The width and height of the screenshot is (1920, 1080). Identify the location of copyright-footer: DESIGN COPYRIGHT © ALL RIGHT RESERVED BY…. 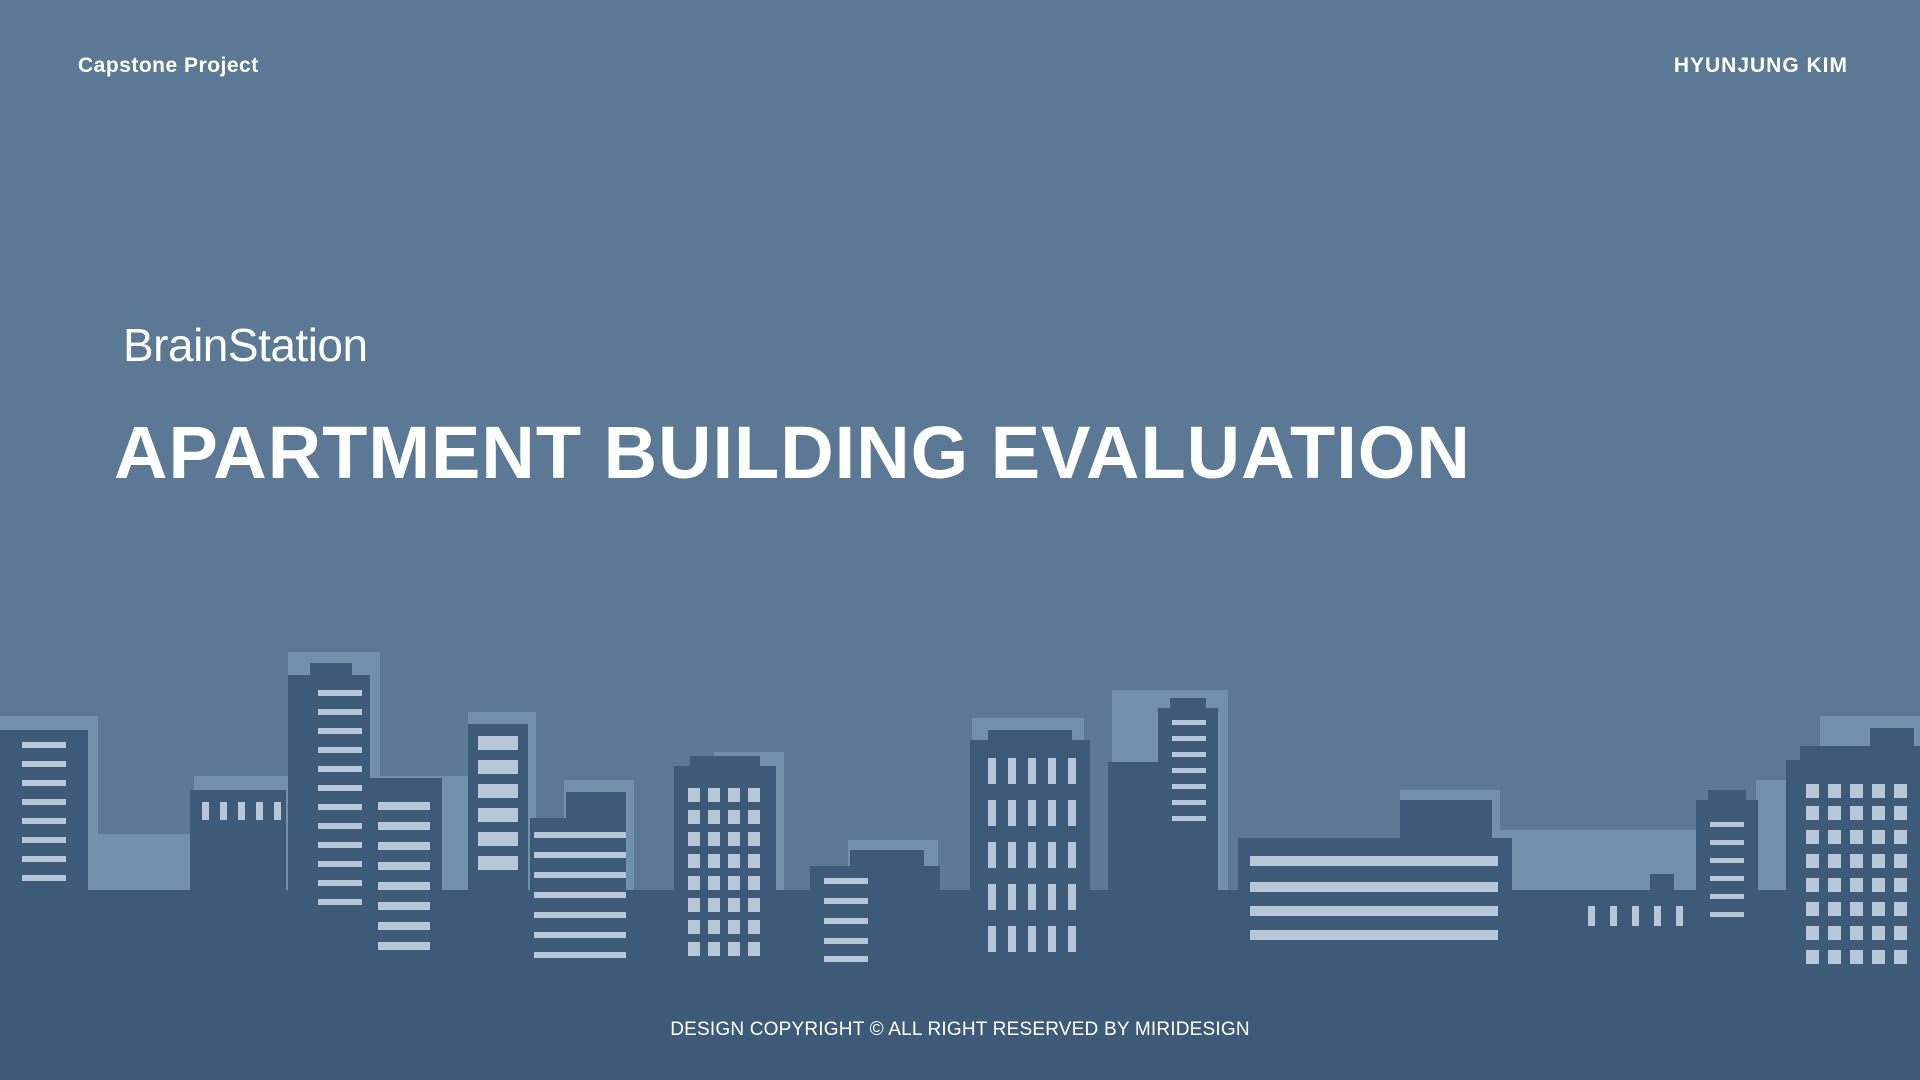
(960, 1029).